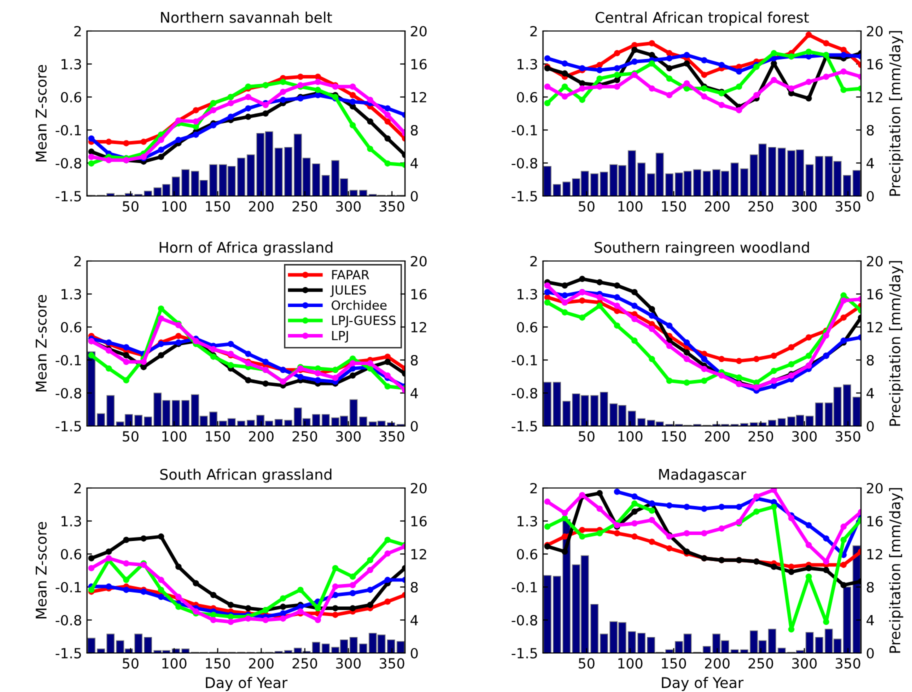  I want to click on legend-label: LPJ-GUESS, so click(364, 322).